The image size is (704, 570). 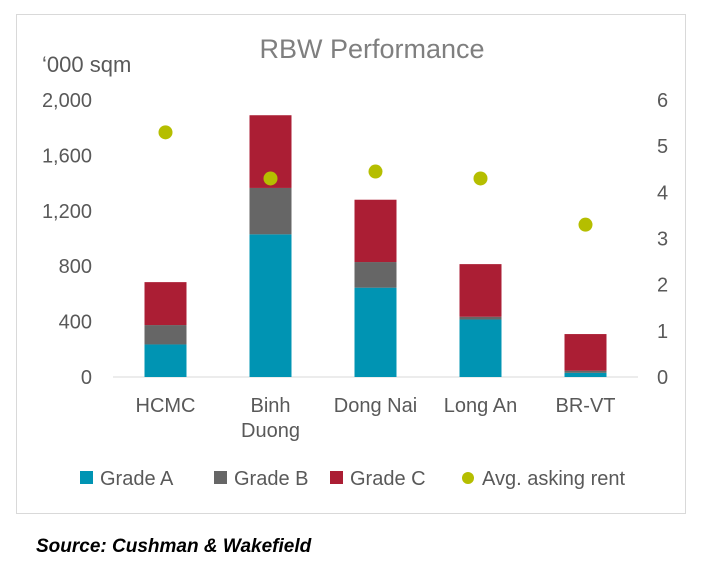 What do you see at coordinates (67, 156) in the screenshot?
I see `y-tick-label: 1,600` at bounding box center [67, 156].